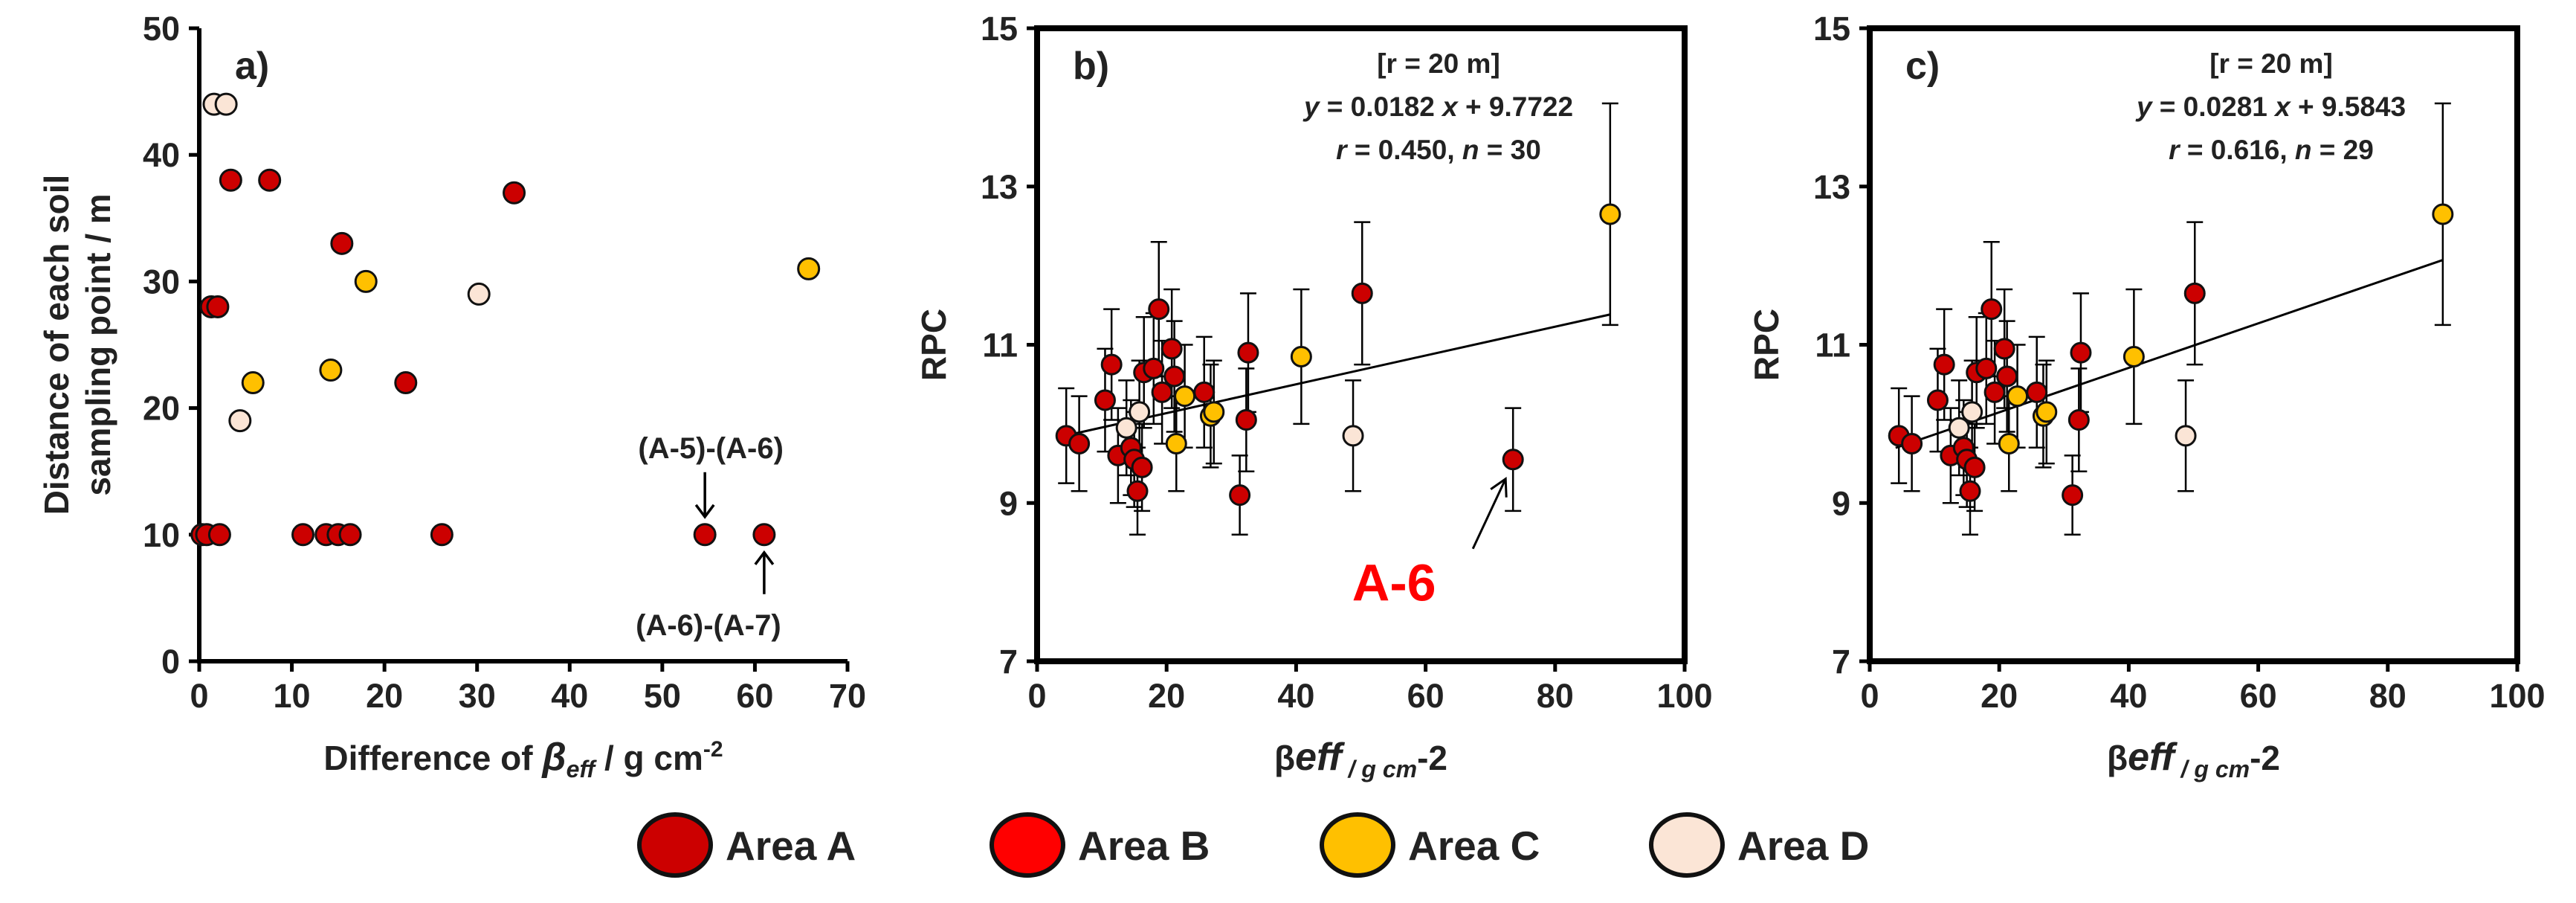  I want to click on eq-intercept: + 9.5843, so click(2348, 107).